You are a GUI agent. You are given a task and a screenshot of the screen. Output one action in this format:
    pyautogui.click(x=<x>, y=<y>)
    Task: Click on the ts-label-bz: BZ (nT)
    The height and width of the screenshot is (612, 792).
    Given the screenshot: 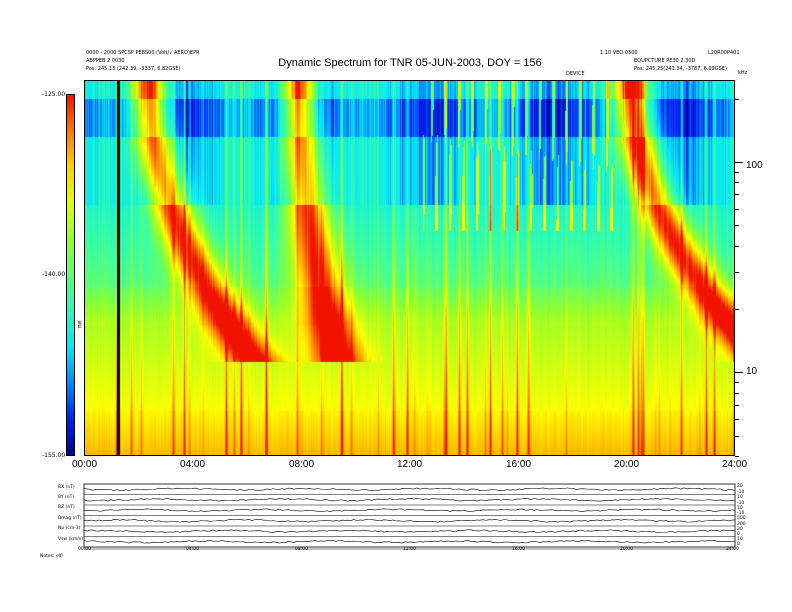 What is the action you would take?
    pyautogui.click(x=66, y=507)
    